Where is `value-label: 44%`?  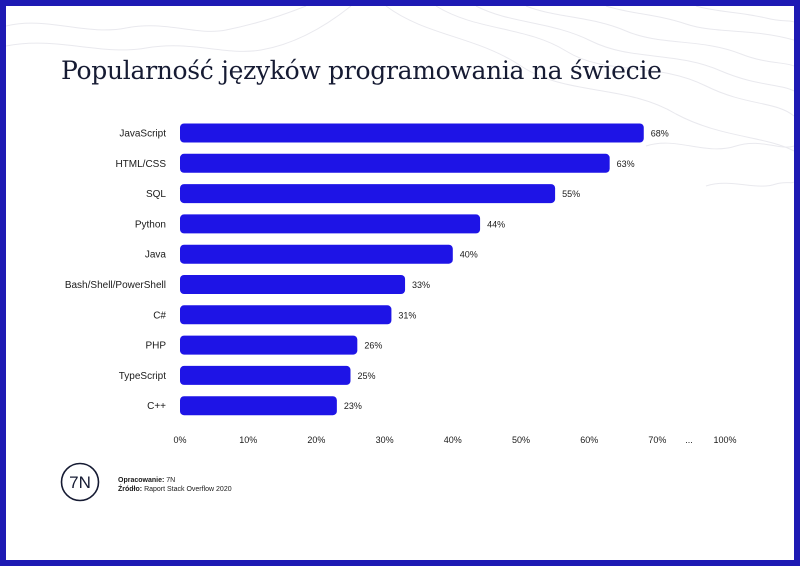 value-label: 44% is located at coordinates (496, 224).